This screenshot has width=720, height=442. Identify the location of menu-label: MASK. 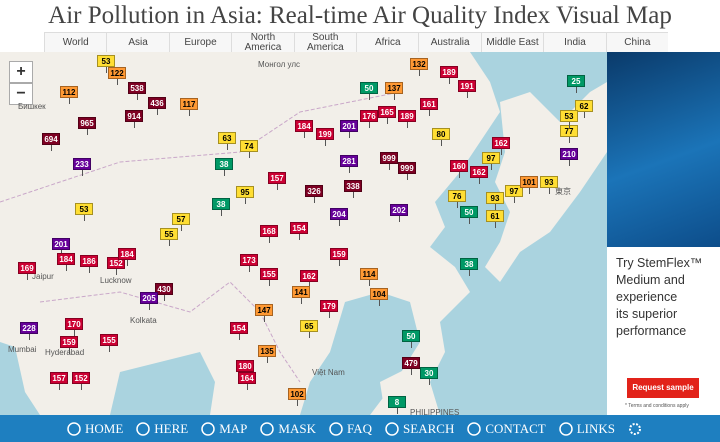
(297, 428).